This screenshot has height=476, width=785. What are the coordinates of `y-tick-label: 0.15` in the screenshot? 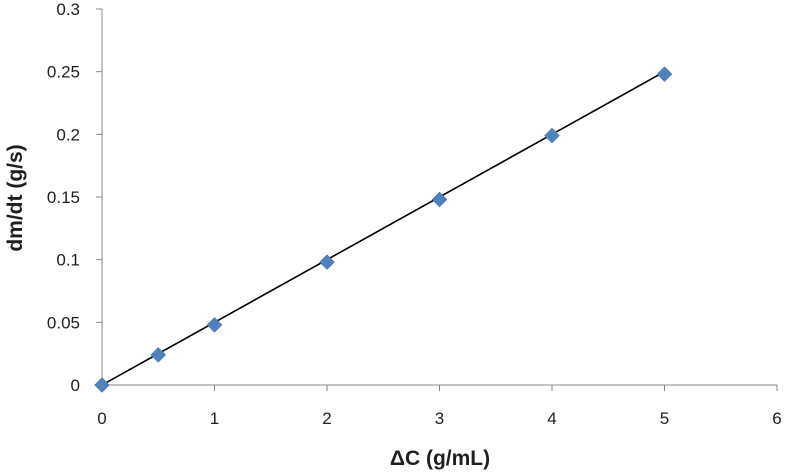 It's located at (63, 197).